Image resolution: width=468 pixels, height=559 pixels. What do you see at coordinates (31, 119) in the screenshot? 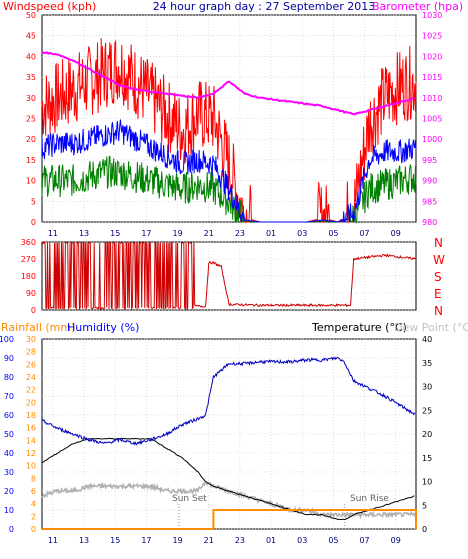
I see `wind-tick-label: 25` at bounding box center [31, 119].